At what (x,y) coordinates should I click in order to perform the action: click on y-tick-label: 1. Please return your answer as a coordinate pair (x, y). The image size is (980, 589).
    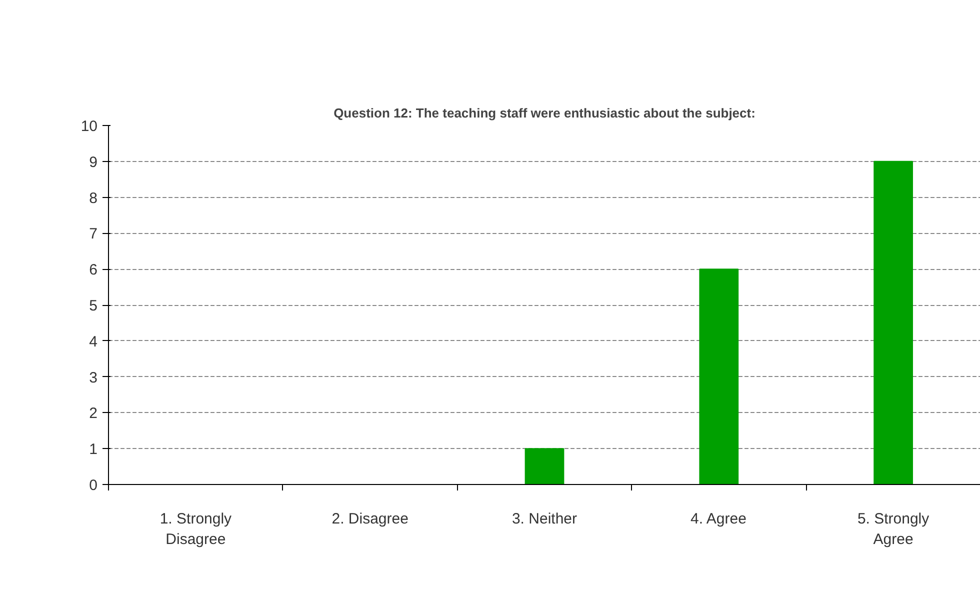
    Looking at the image, I should click on (93, 449).